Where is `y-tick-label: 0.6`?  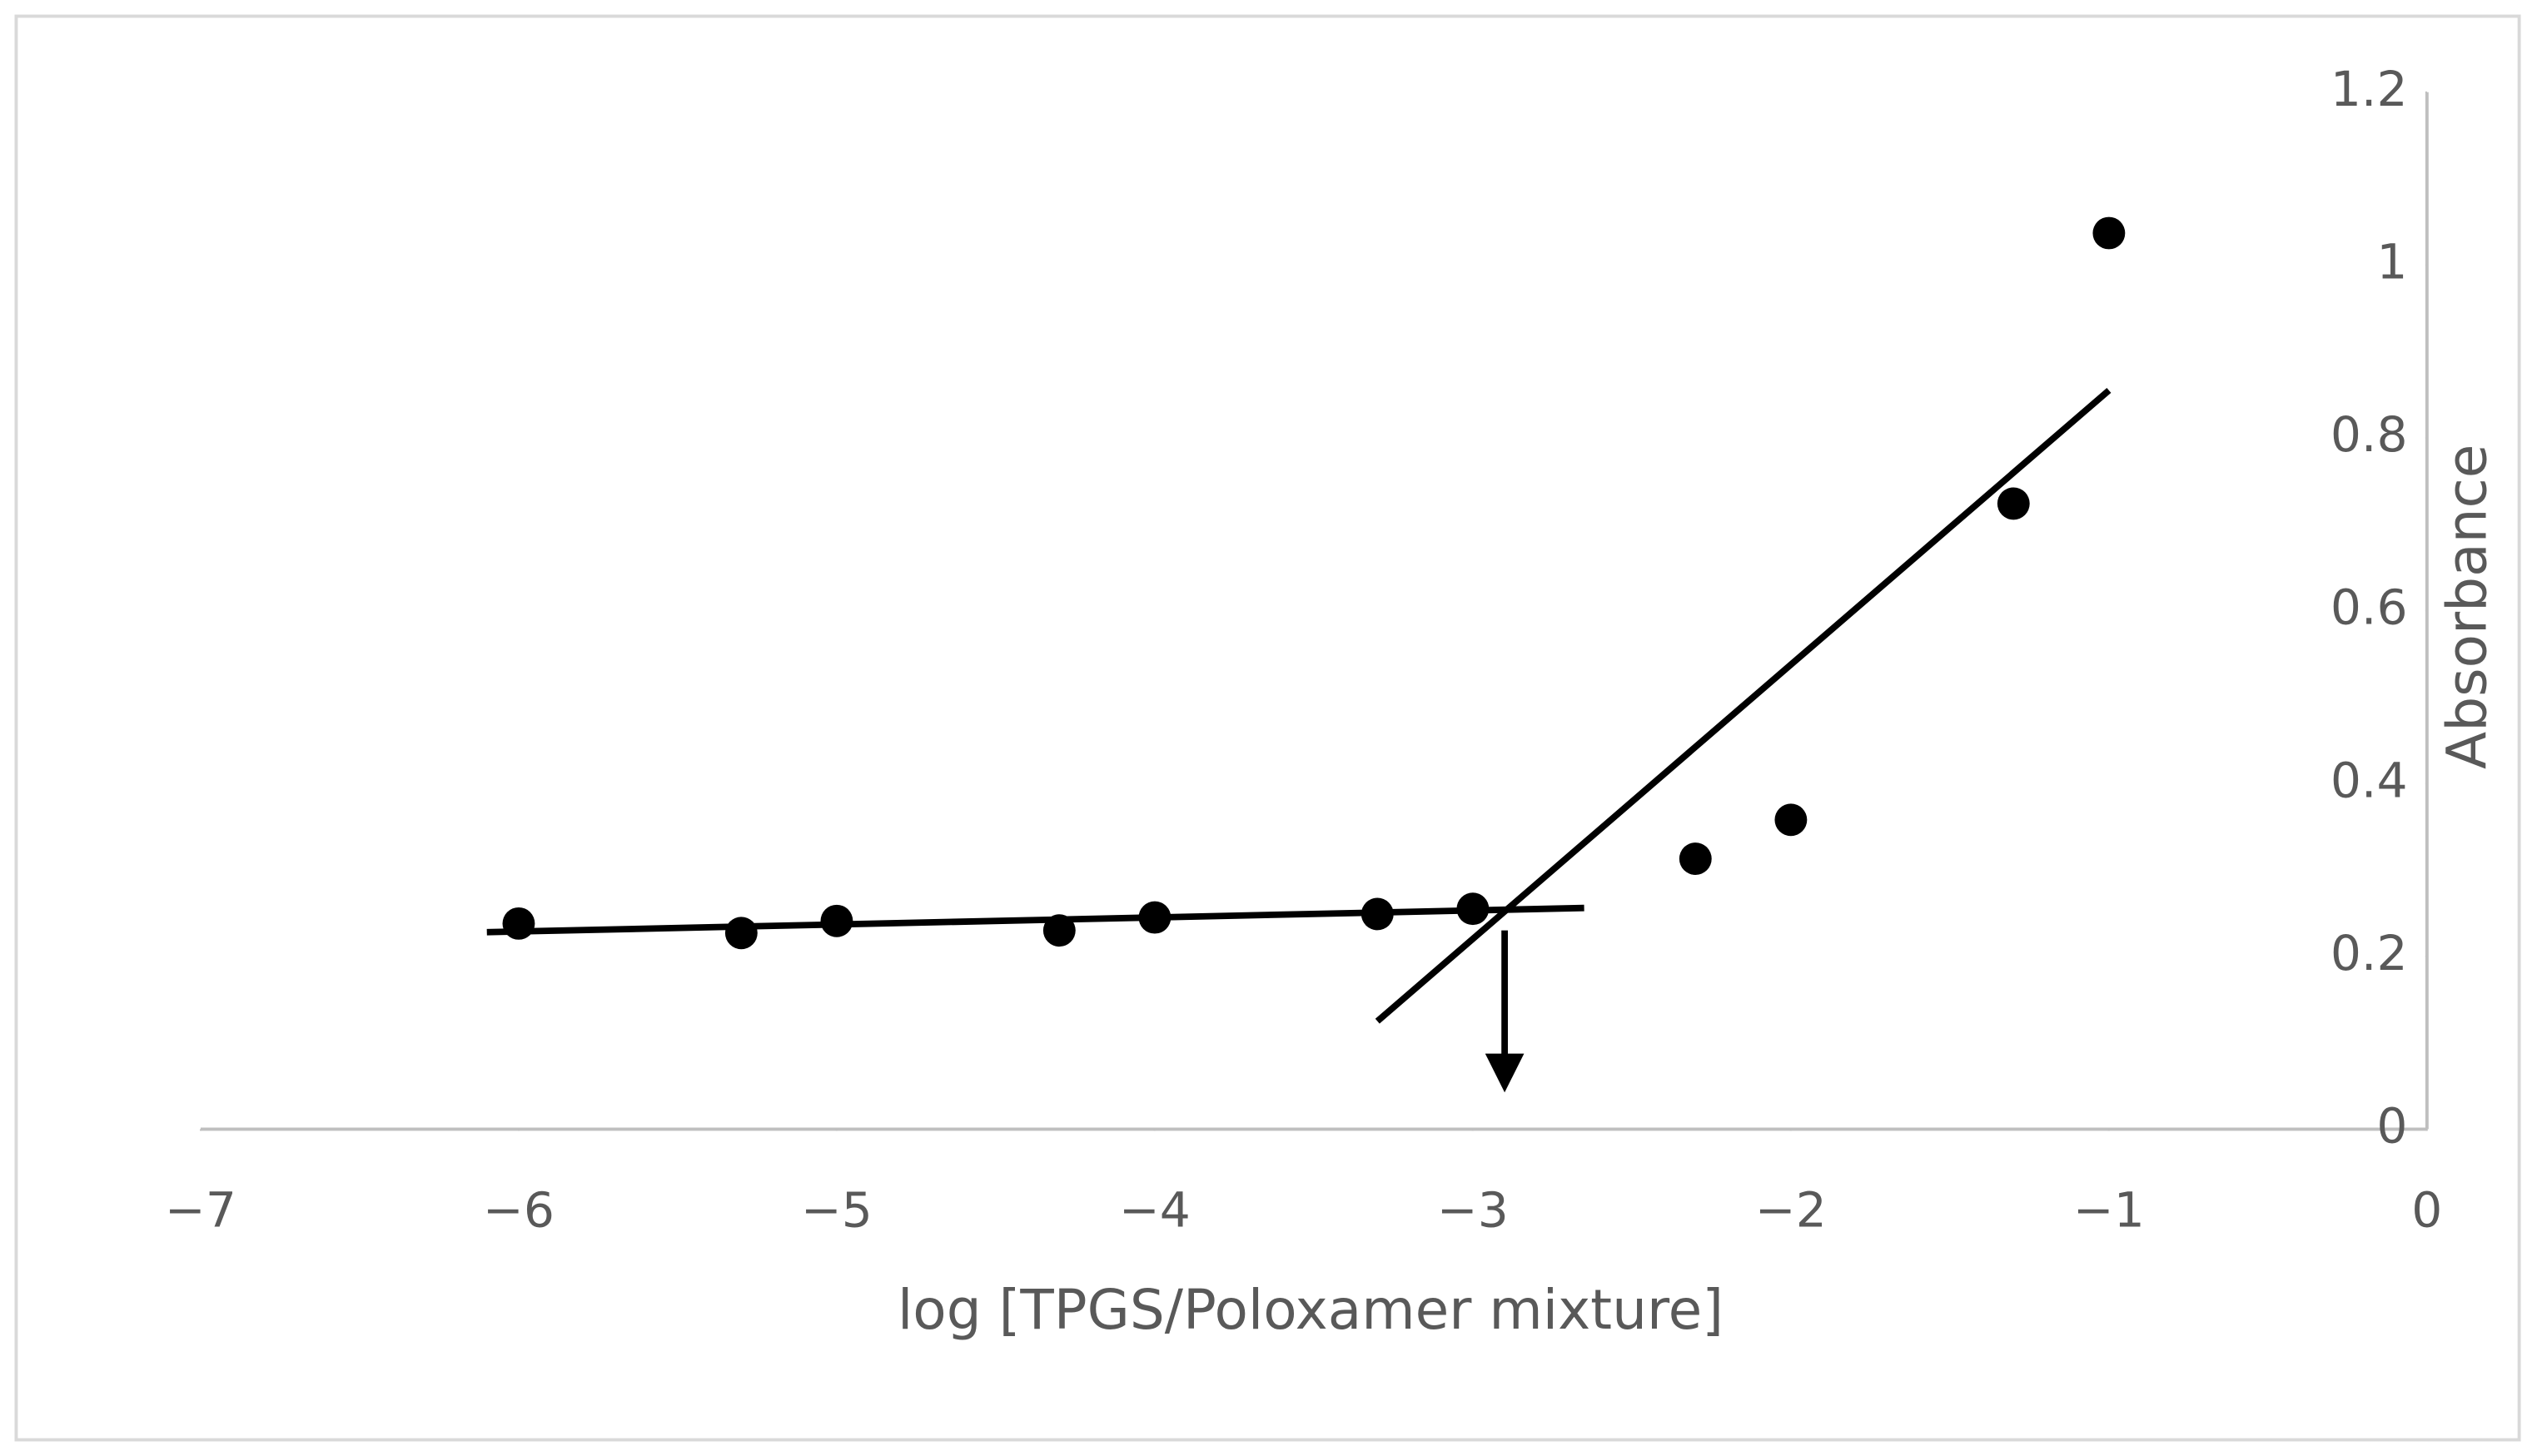 y-tick-label: 0.6 is located at coordinates (2369, 607).